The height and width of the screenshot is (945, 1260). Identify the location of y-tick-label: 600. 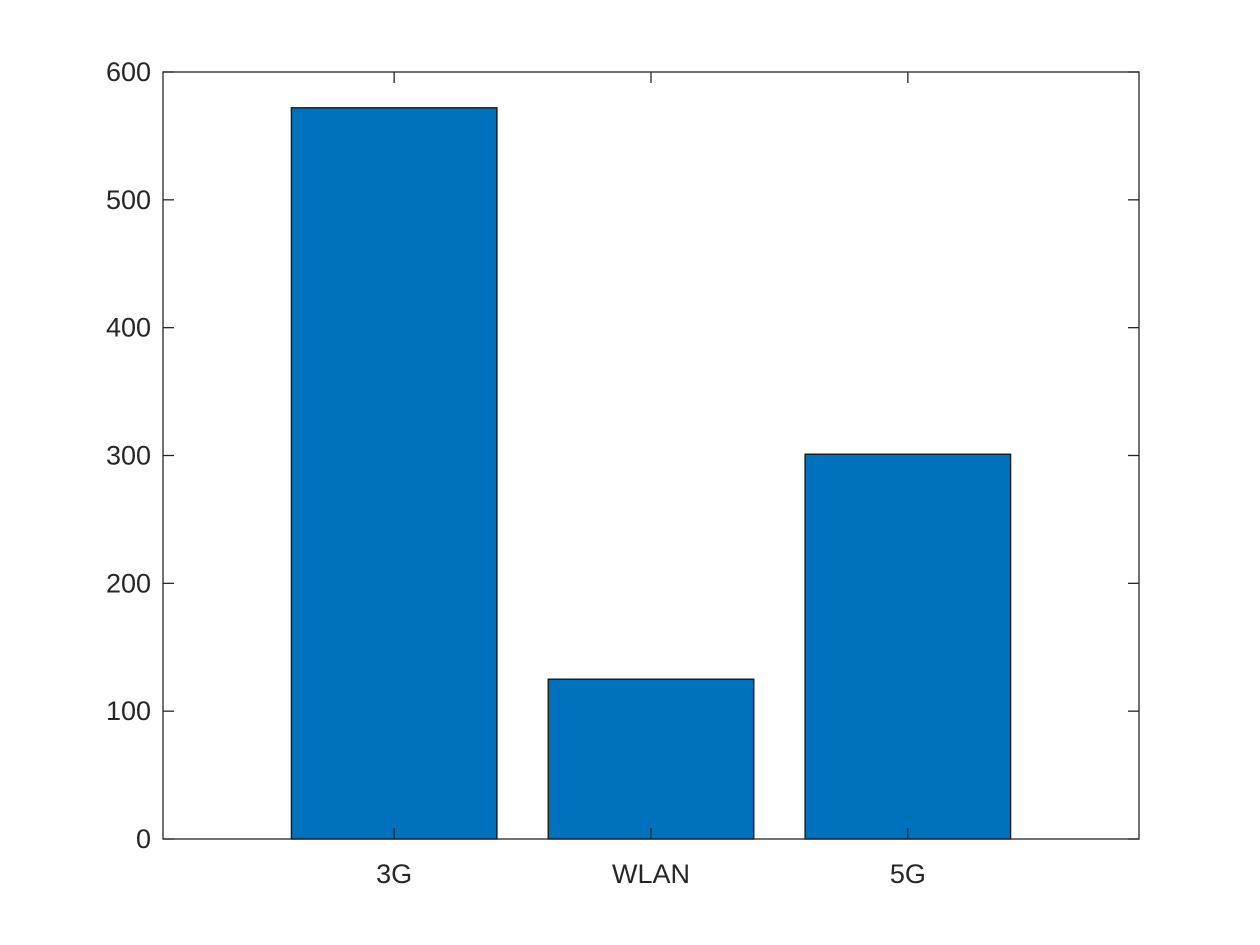
(128, 72).